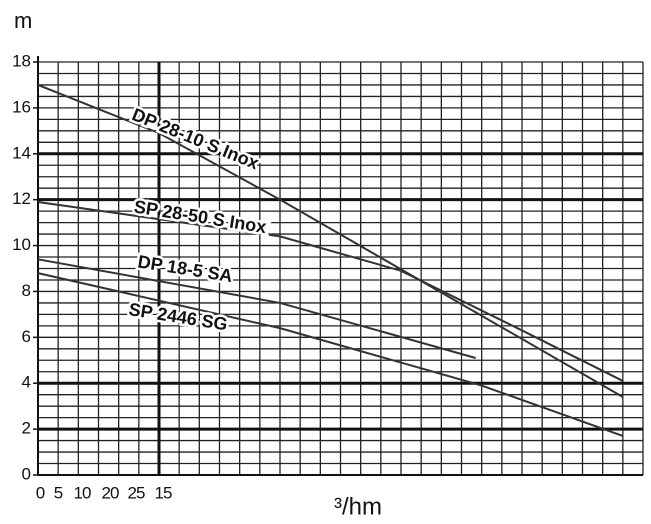 Image resolution: width=651 pixels, height=524 pixels. What do you see at coordinates (40, 492) in the screenshot?
I see `x-tick-label: 0` at bounding box center [40, 492].